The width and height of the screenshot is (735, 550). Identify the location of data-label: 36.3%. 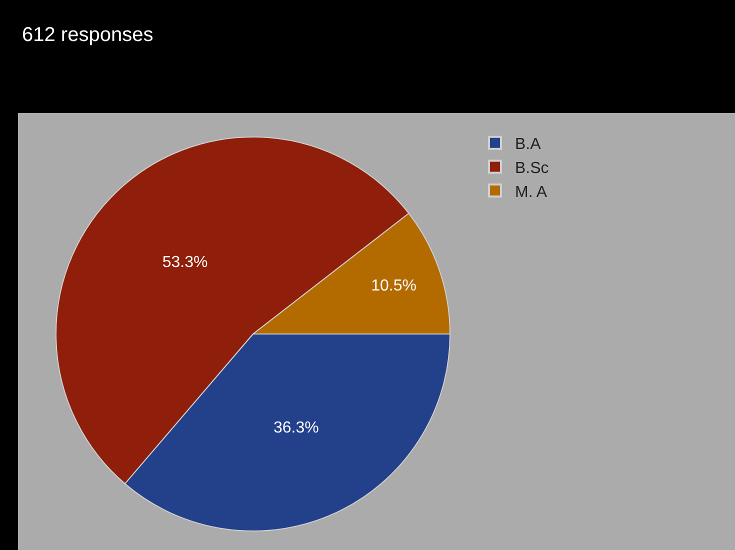
(296, 427).